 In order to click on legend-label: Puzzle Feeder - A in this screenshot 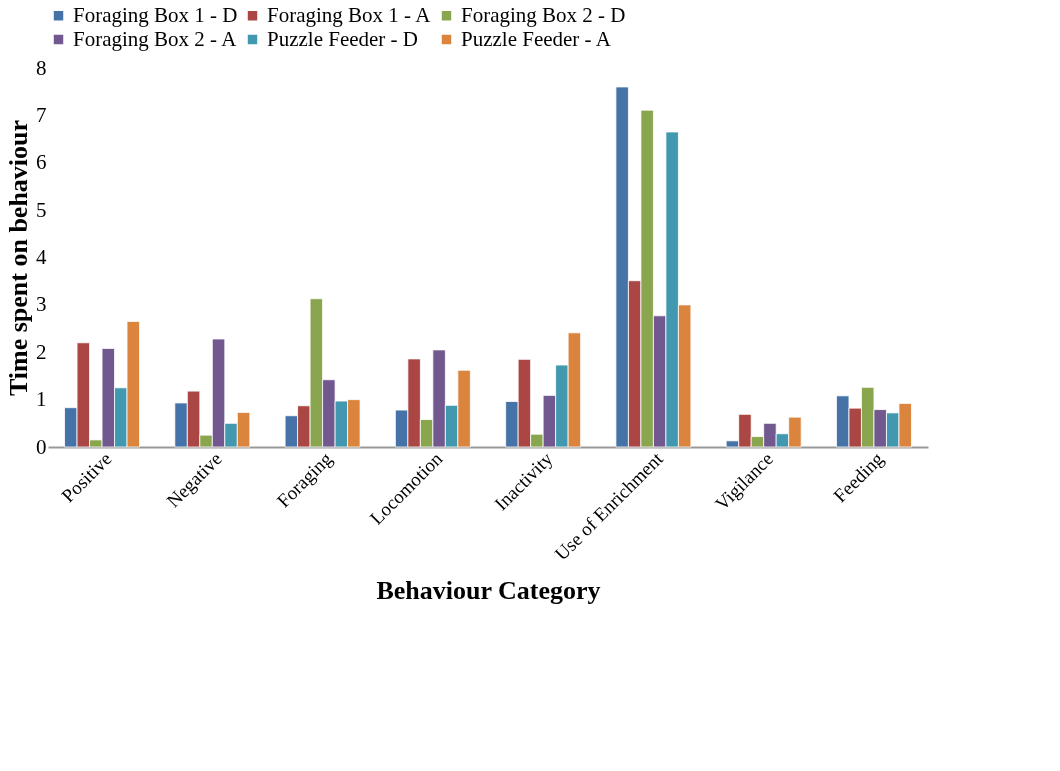, I will do `click(536, 38)`.